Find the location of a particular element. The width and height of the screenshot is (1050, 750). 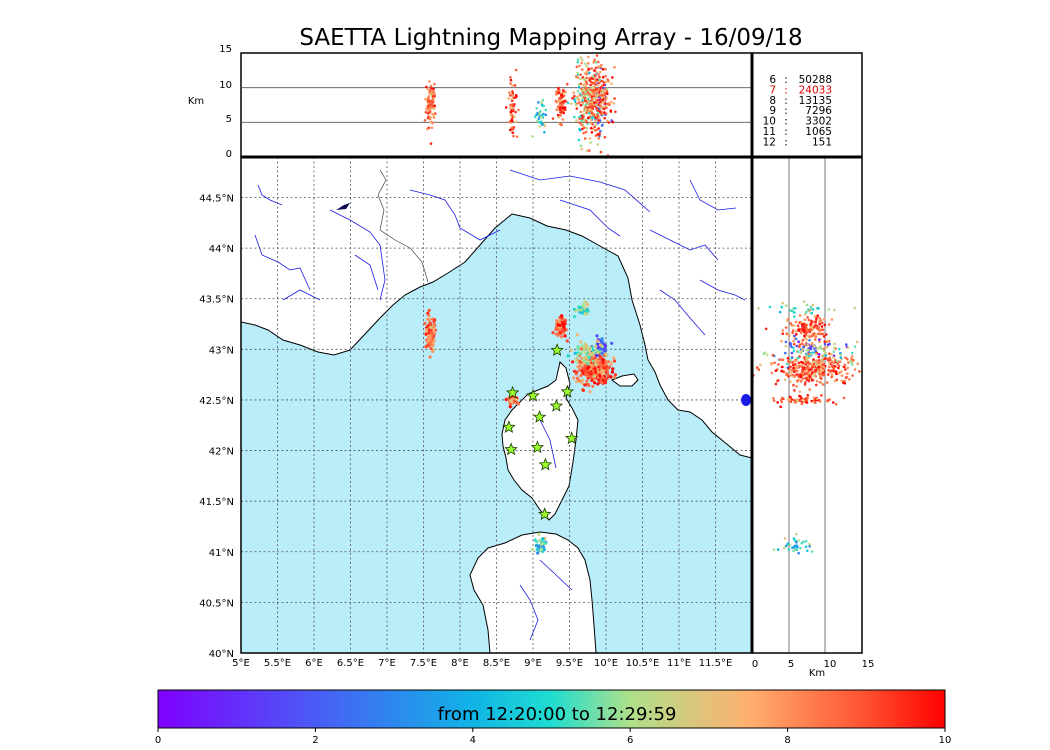

lon-tick-label: 9°E is located at coordinates (533, 663).